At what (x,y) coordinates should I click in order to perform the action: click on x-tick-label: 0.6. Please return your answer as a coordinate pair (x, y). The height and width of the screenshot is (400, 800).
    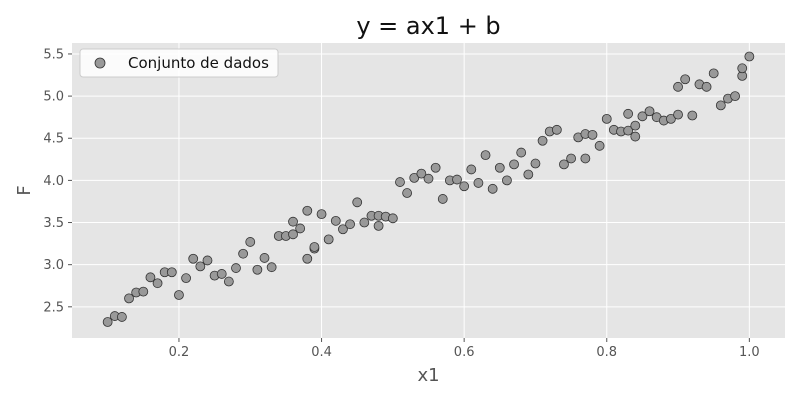
    Looking at the image, I should click on (464, 352).